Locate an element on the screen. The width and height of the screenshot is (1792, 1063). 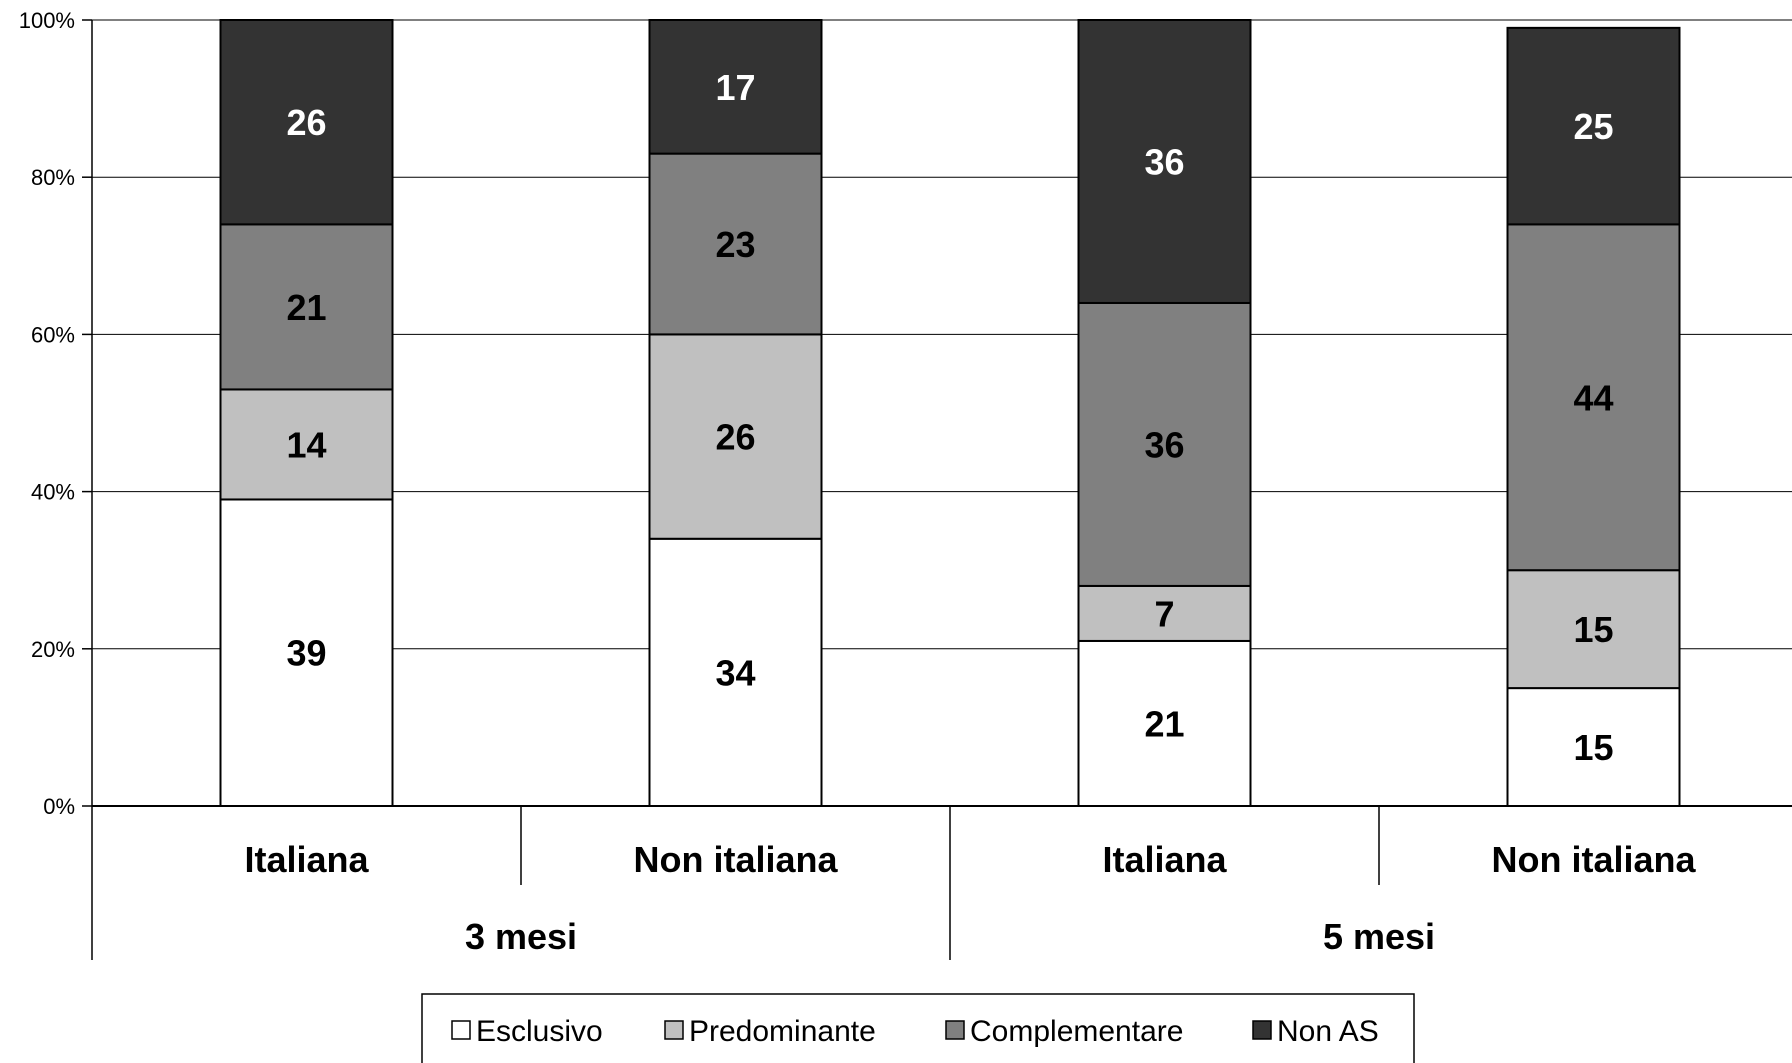
data-label: 25 is located at coordinates (1593, 126).